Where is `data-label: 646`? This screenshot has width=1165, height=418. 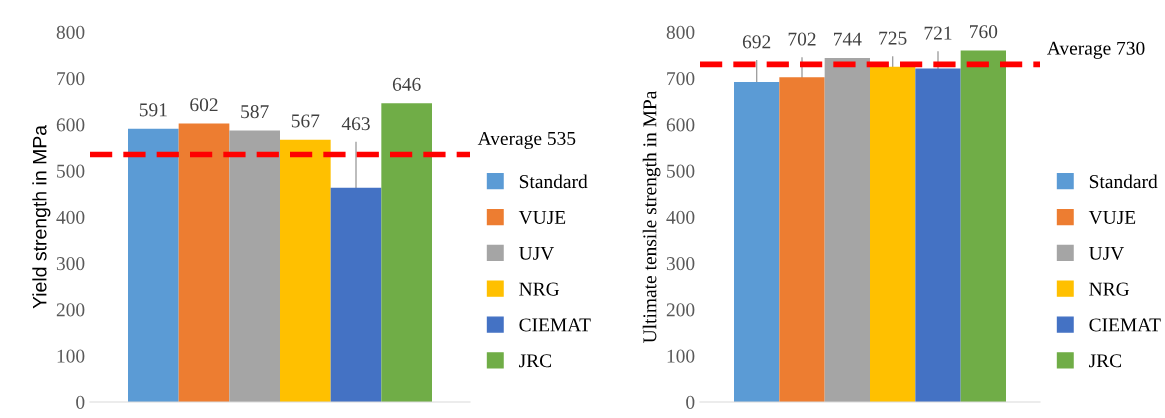
data-label: 646 is located at coordinates (406, 84).